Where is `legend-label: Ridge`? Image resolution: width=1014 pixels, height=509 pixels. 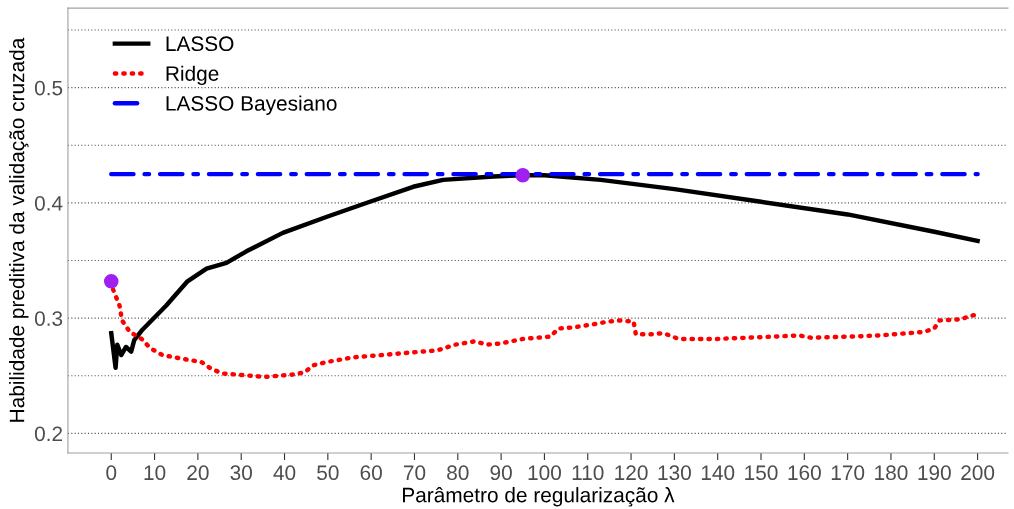 legend-label: Ridge is located at coordinates (192, 75).